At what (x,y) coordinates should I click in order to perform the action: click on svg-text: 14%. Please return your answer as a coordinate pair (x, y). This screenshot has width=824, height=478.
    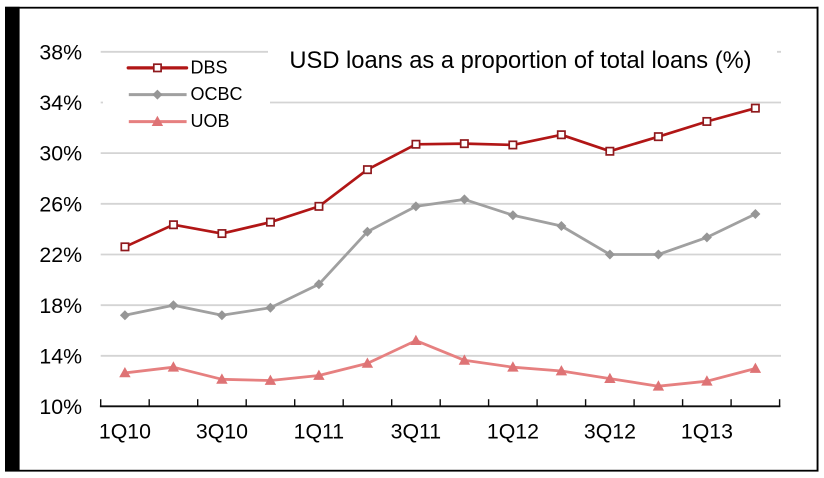
    Looking at the image, I should click on (60, 356).